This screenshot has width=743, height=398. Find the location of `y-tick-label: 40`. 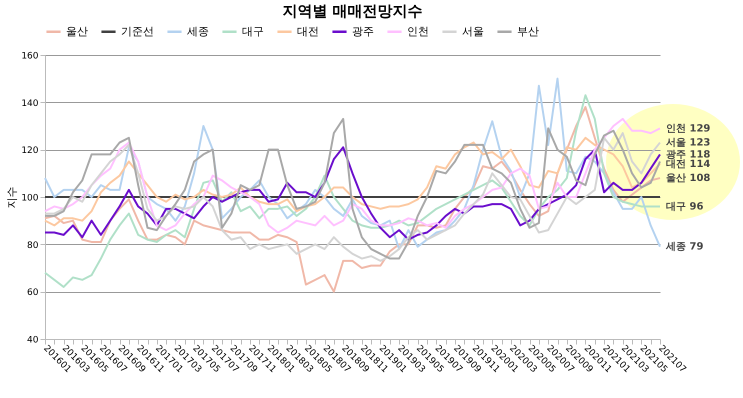

y-tick-label: 40 is located at coordinates (33, 341).